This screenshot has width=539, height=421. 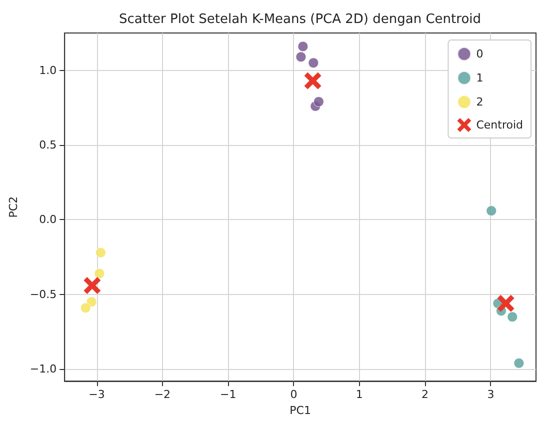 I want to click on x-tick-label: −1, so click(x=228, y=395).